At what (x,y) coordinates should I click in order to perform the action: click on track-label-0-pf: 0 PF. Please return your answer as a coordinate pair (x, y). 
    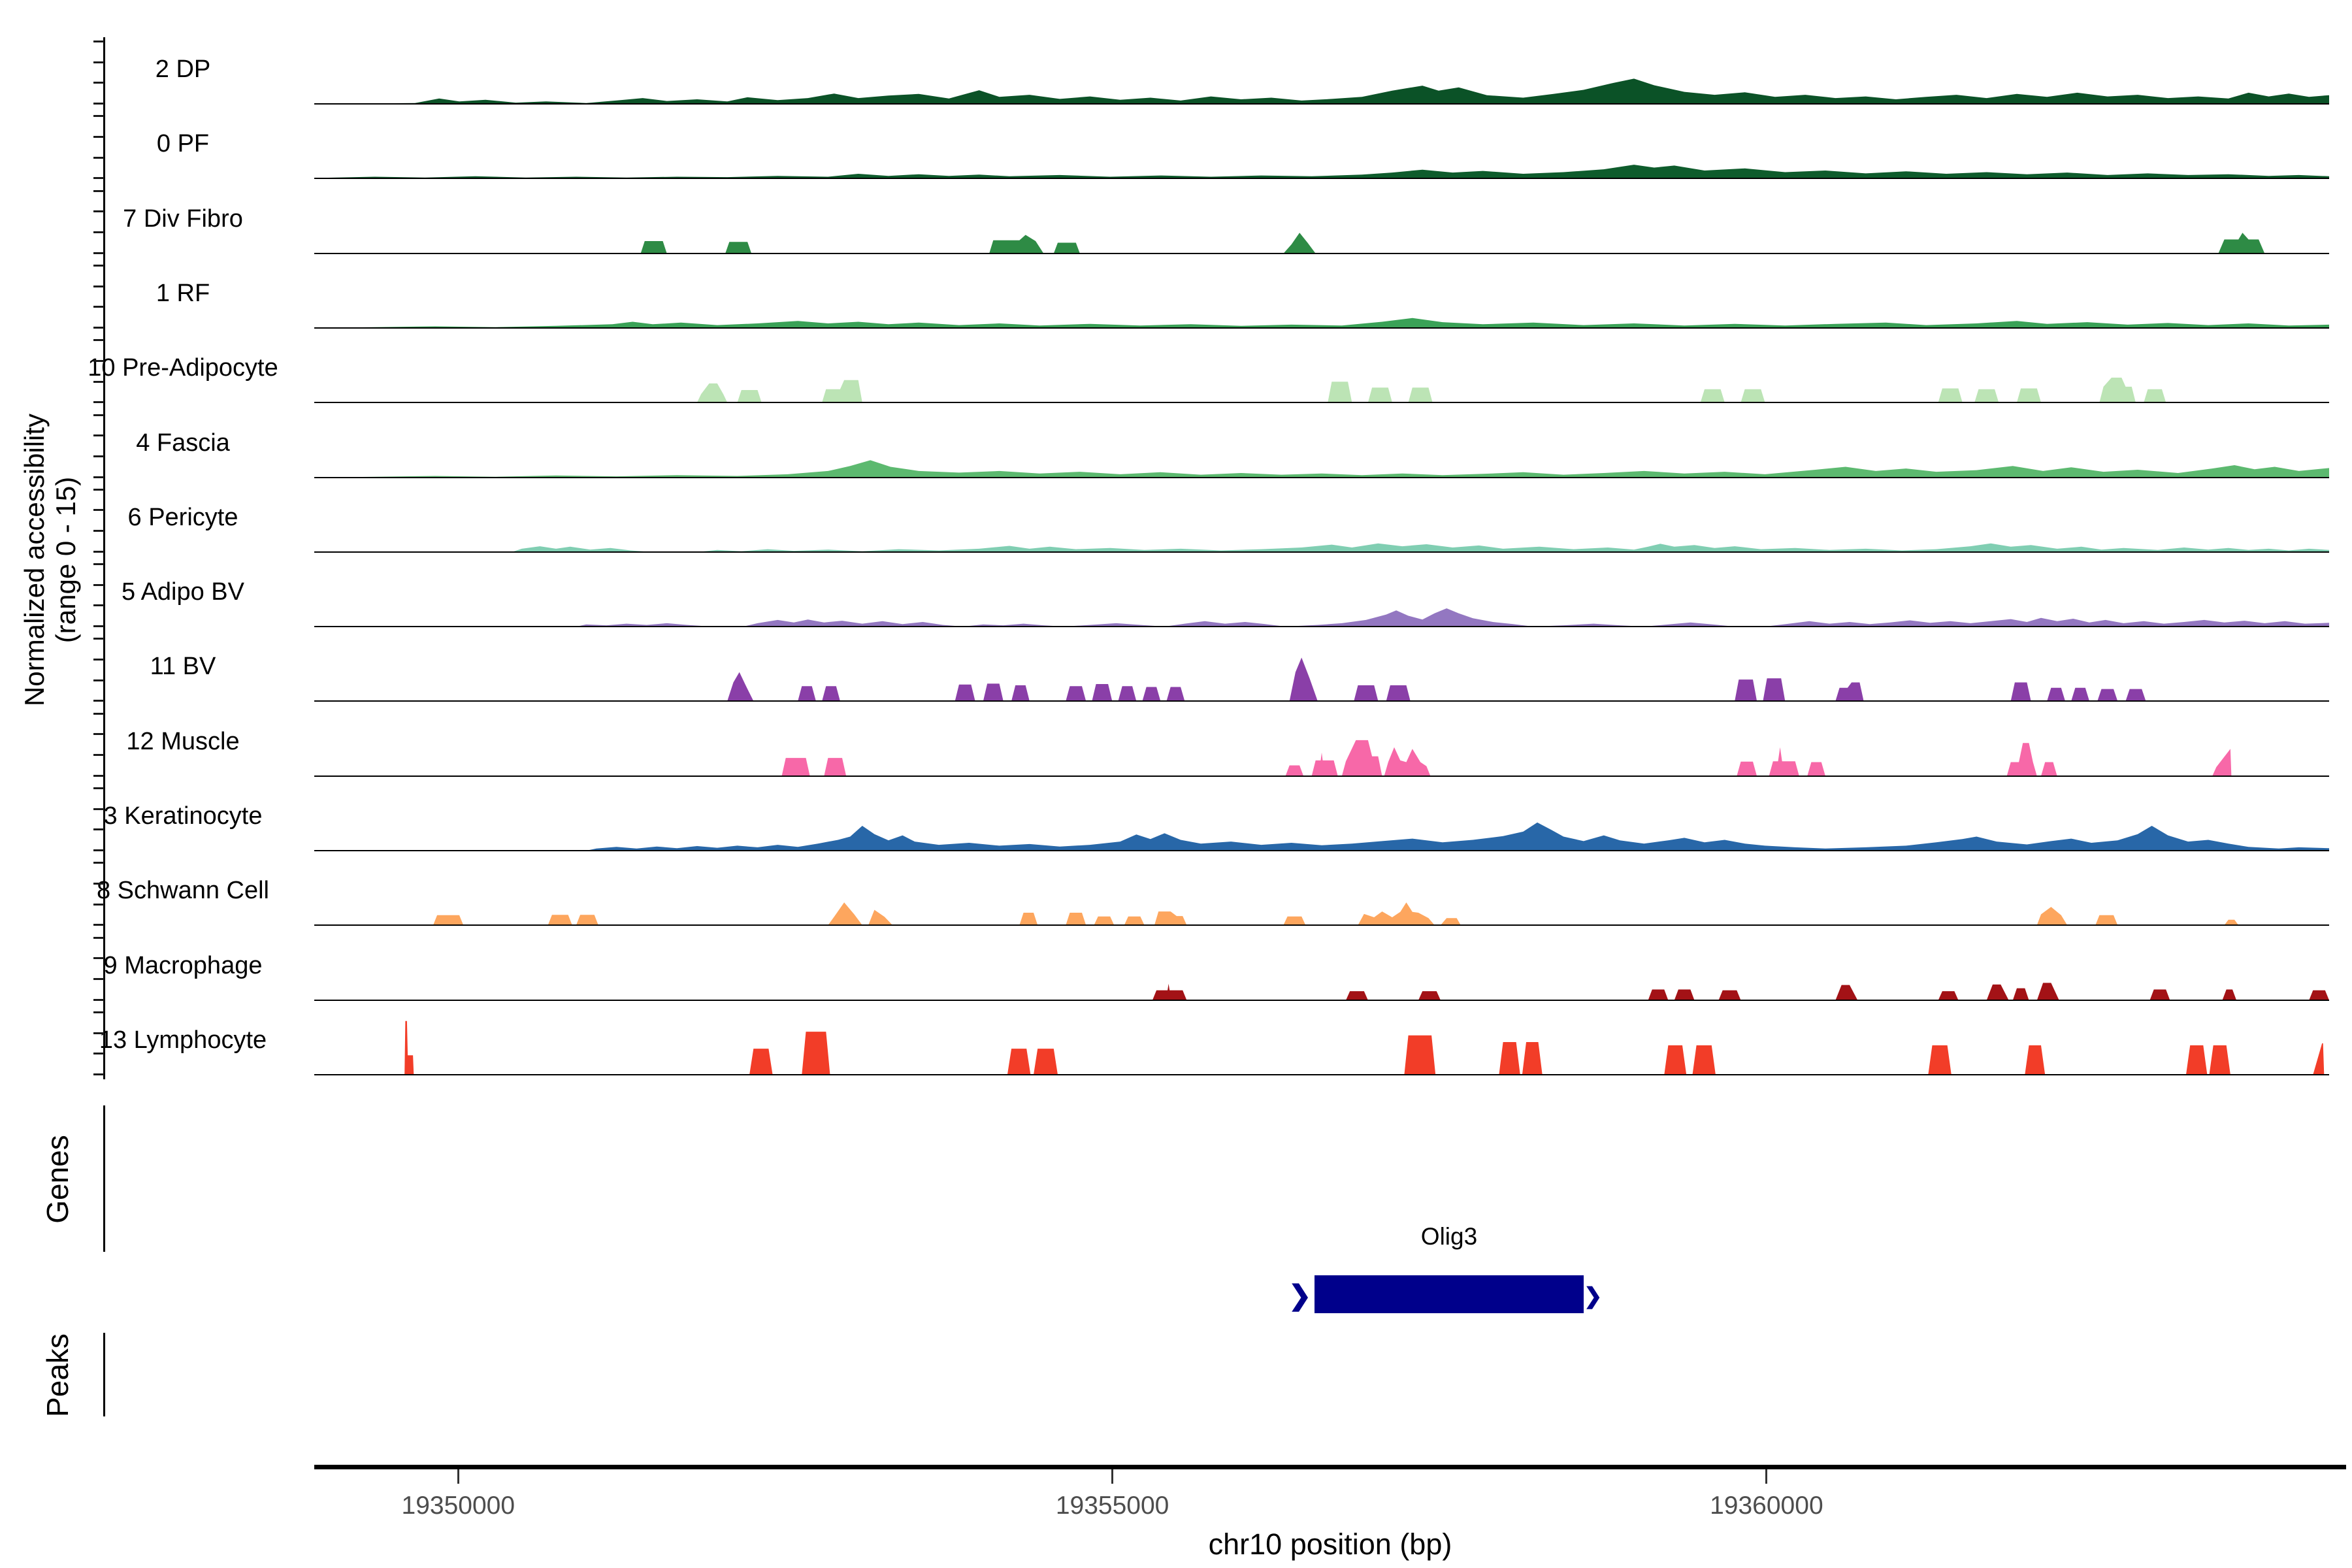
    Looking at the image, I should click on (183, 144).